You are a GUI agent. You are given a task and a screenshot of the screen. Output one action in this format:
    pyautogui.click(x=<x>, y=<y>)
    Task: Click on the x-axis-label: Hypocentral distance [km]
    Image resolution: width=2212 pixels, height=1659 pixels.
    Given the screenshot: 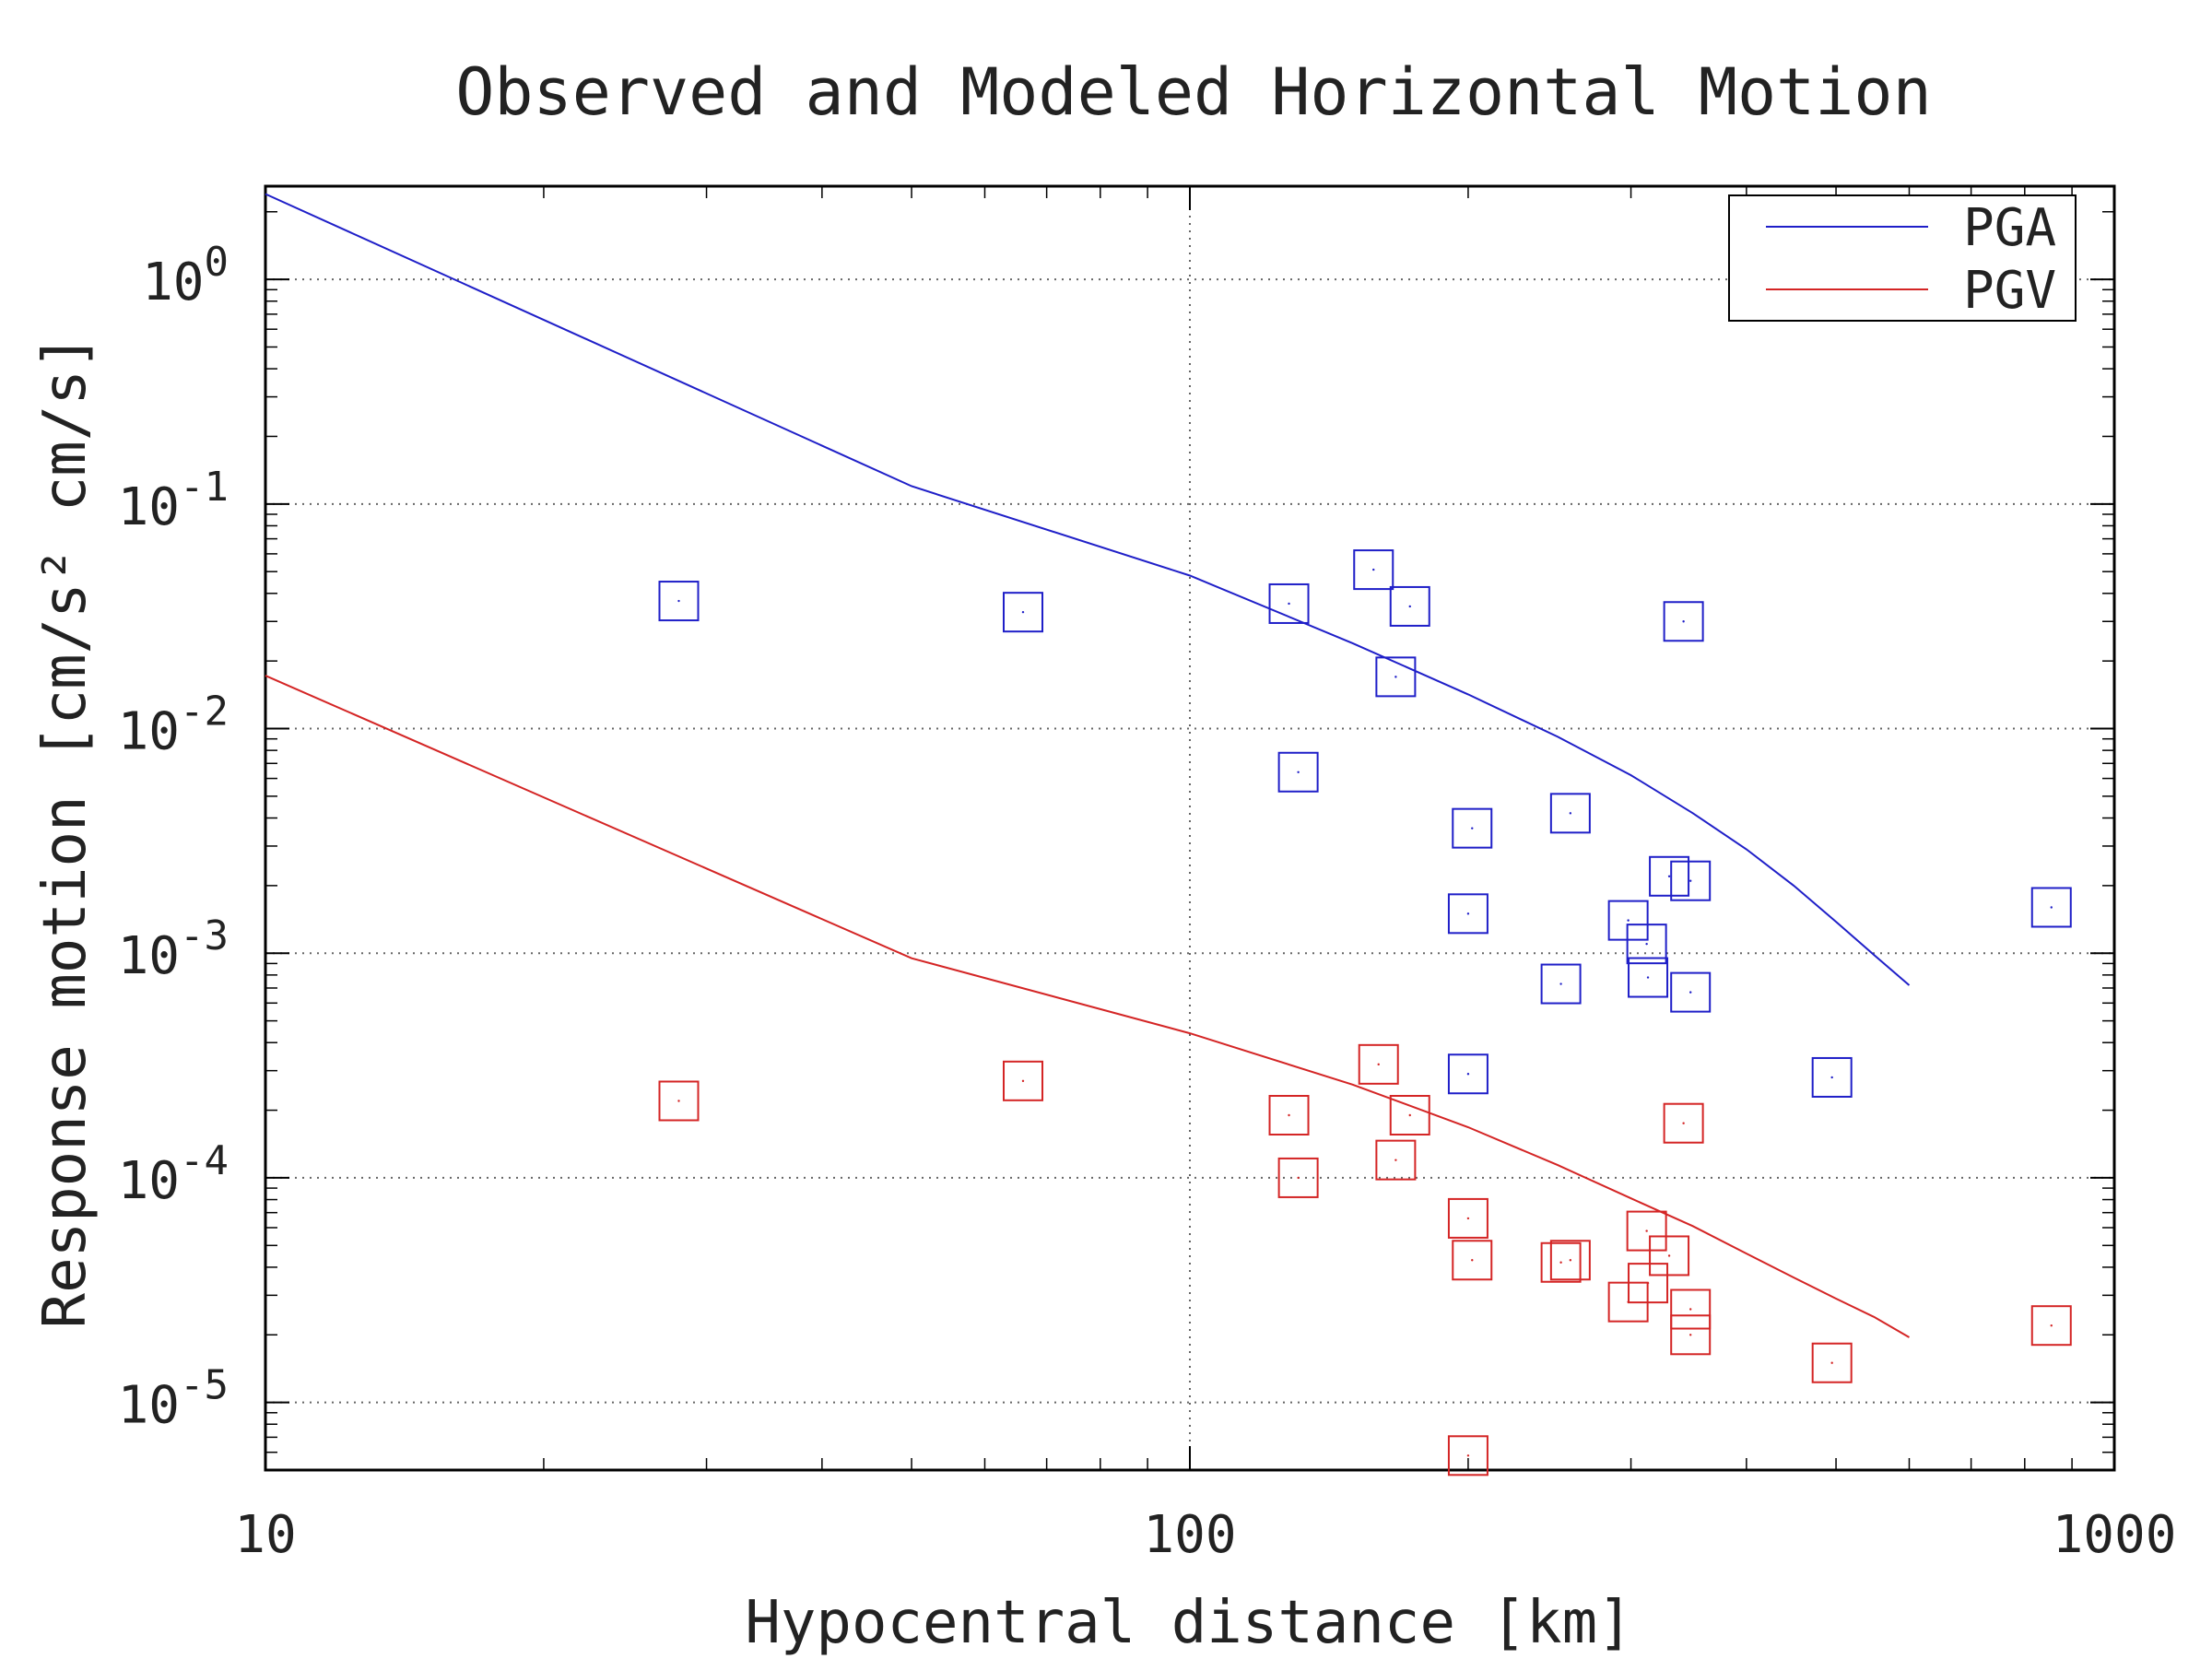 What is the action you would take?
    pyautogui.click(x=1188, y=1623)
    